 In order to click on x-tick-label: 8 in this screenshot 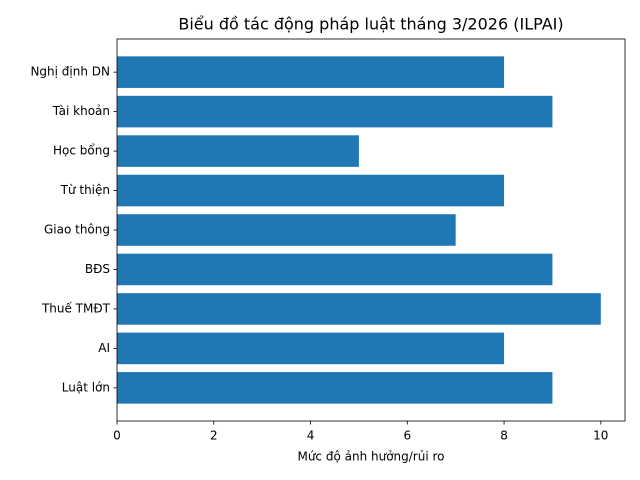, I will do `click(504, 436)`.